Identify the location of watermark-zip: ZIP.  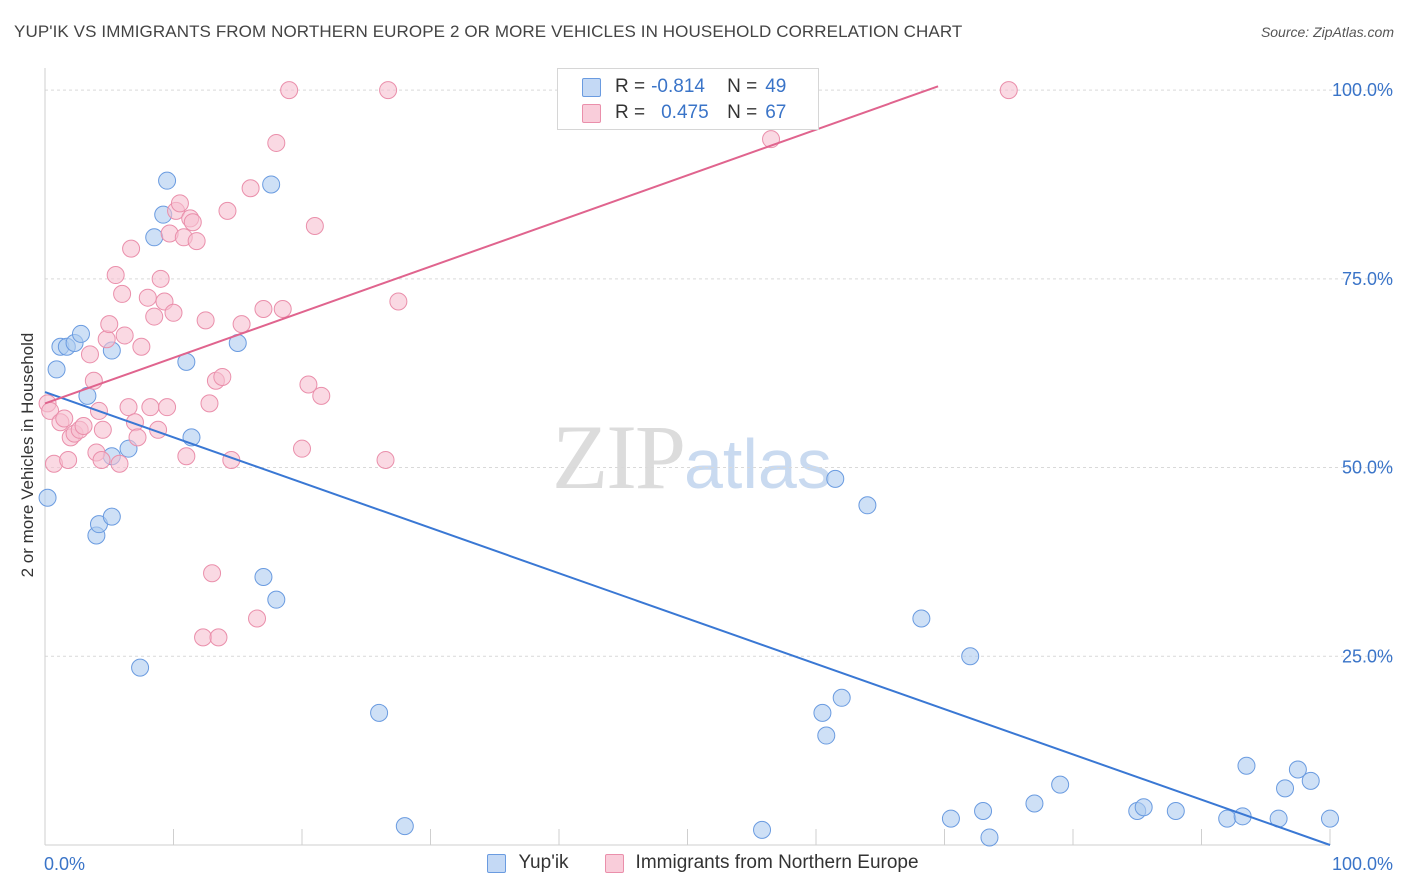
(619, 457).